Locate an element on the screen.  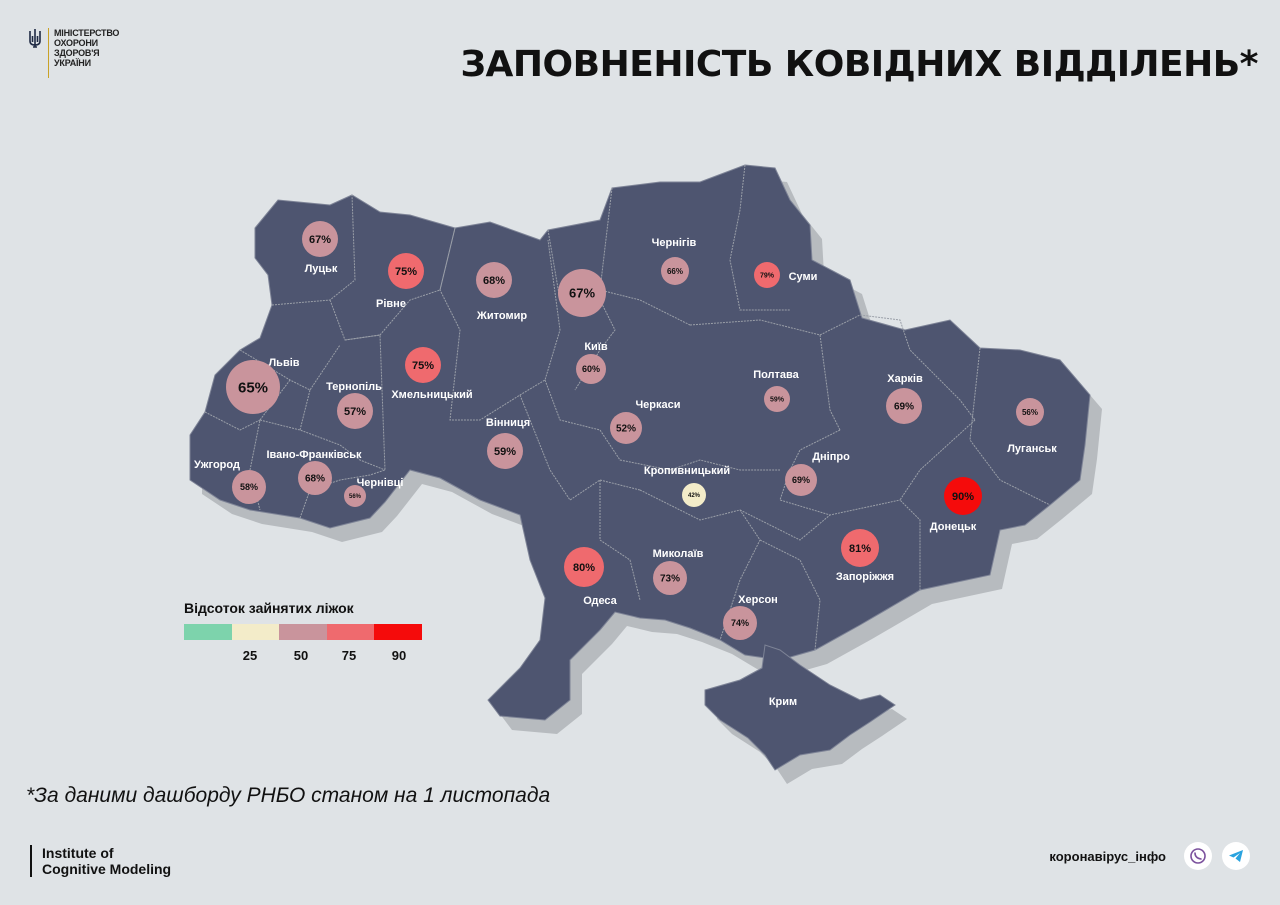
legend-tick-90: 90 is located at coordinates (399, 655).